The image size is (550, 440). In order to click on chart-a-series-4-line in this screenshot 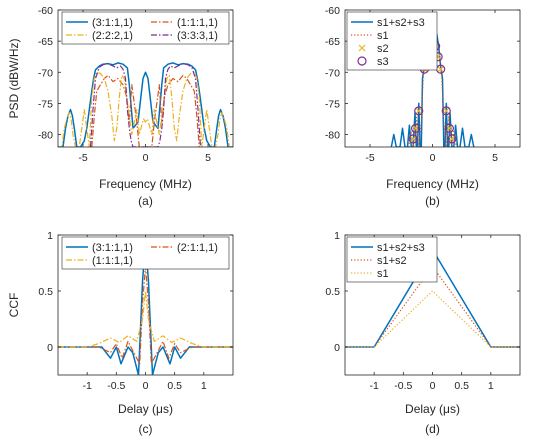, I will do `click(145, 104)`.